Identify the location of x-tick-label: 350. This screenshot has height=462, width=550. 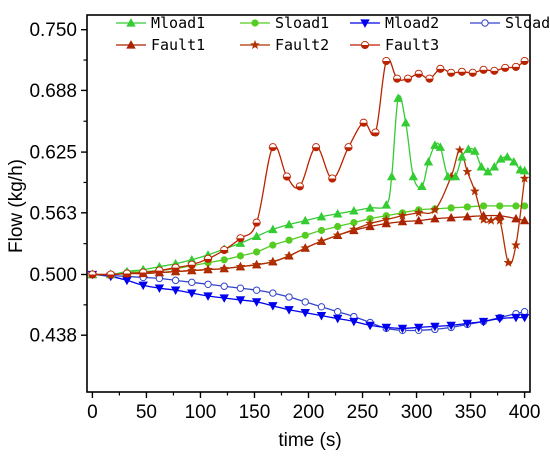
(471, 412).